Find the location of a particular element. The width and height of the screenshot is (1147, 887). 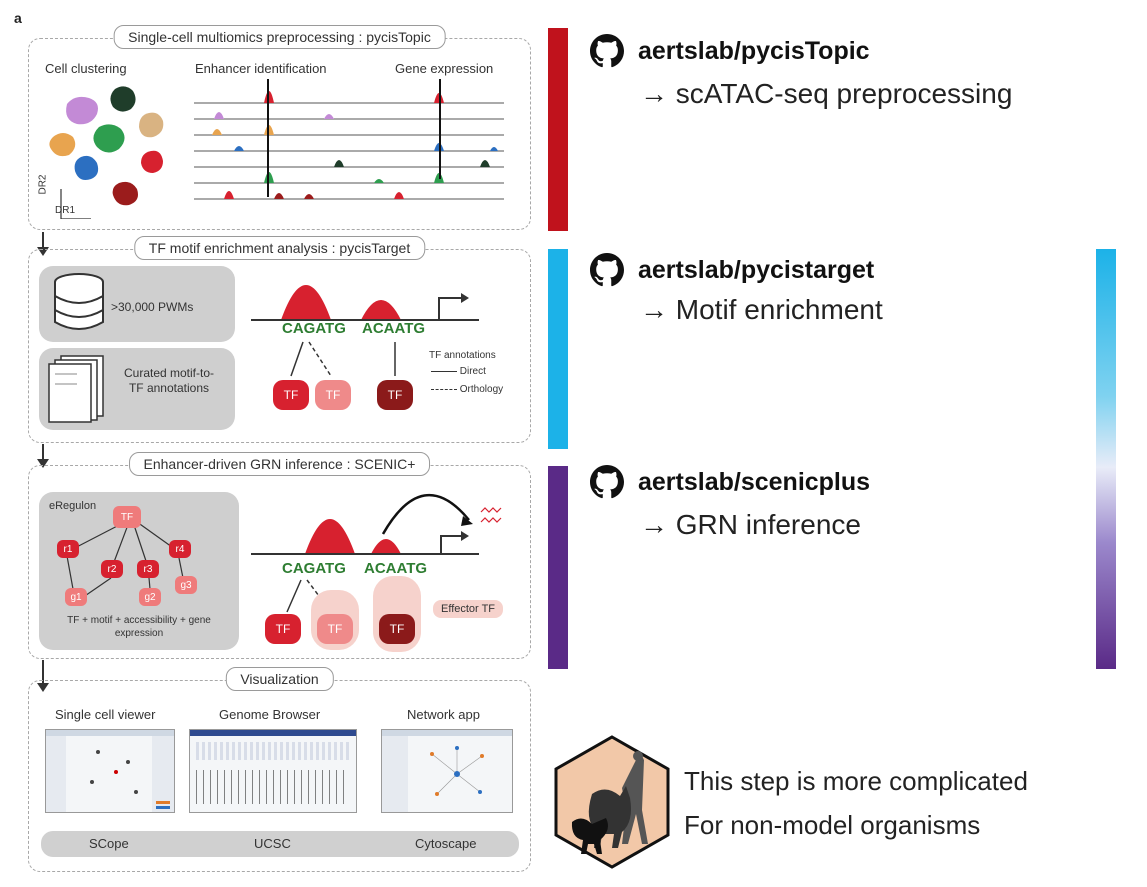

gene-g2: g2 is located at coordinates (150, 597).